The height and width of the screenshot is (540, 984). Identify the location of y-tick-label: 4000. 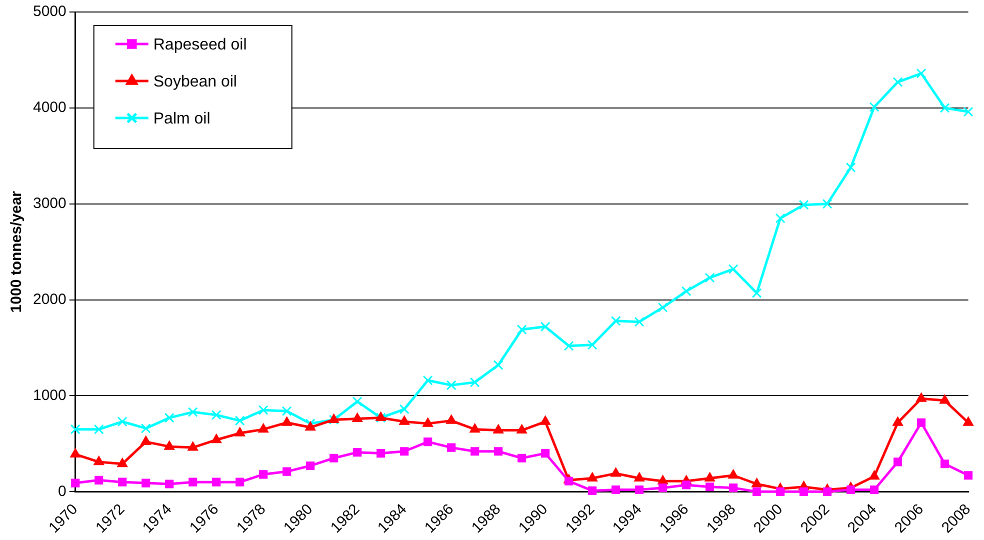
(49, 107).